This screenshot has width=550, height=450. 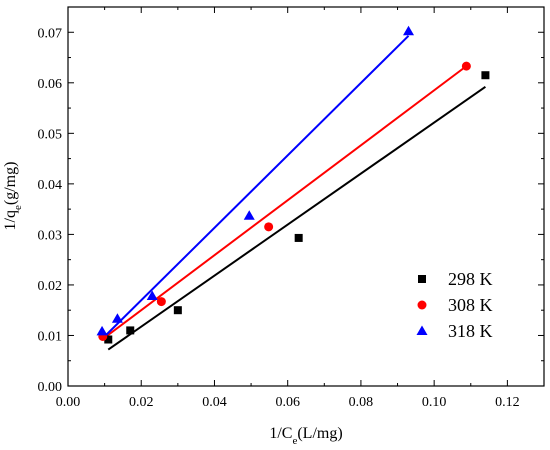 I want to click on y-tick-label: 0.07, so click(x=50, y=33).